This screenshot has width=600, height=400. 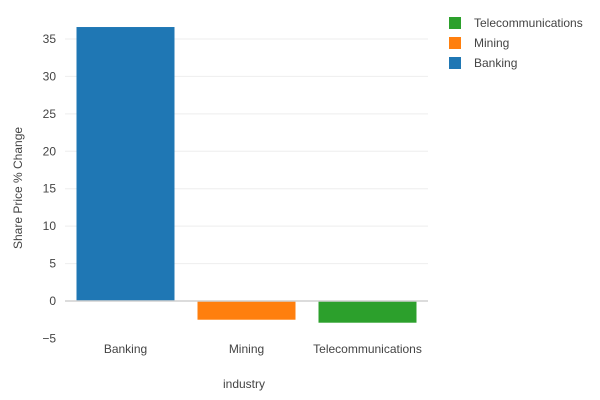 I want to click on y-tick-label: 35, so click(x=50, y=39).